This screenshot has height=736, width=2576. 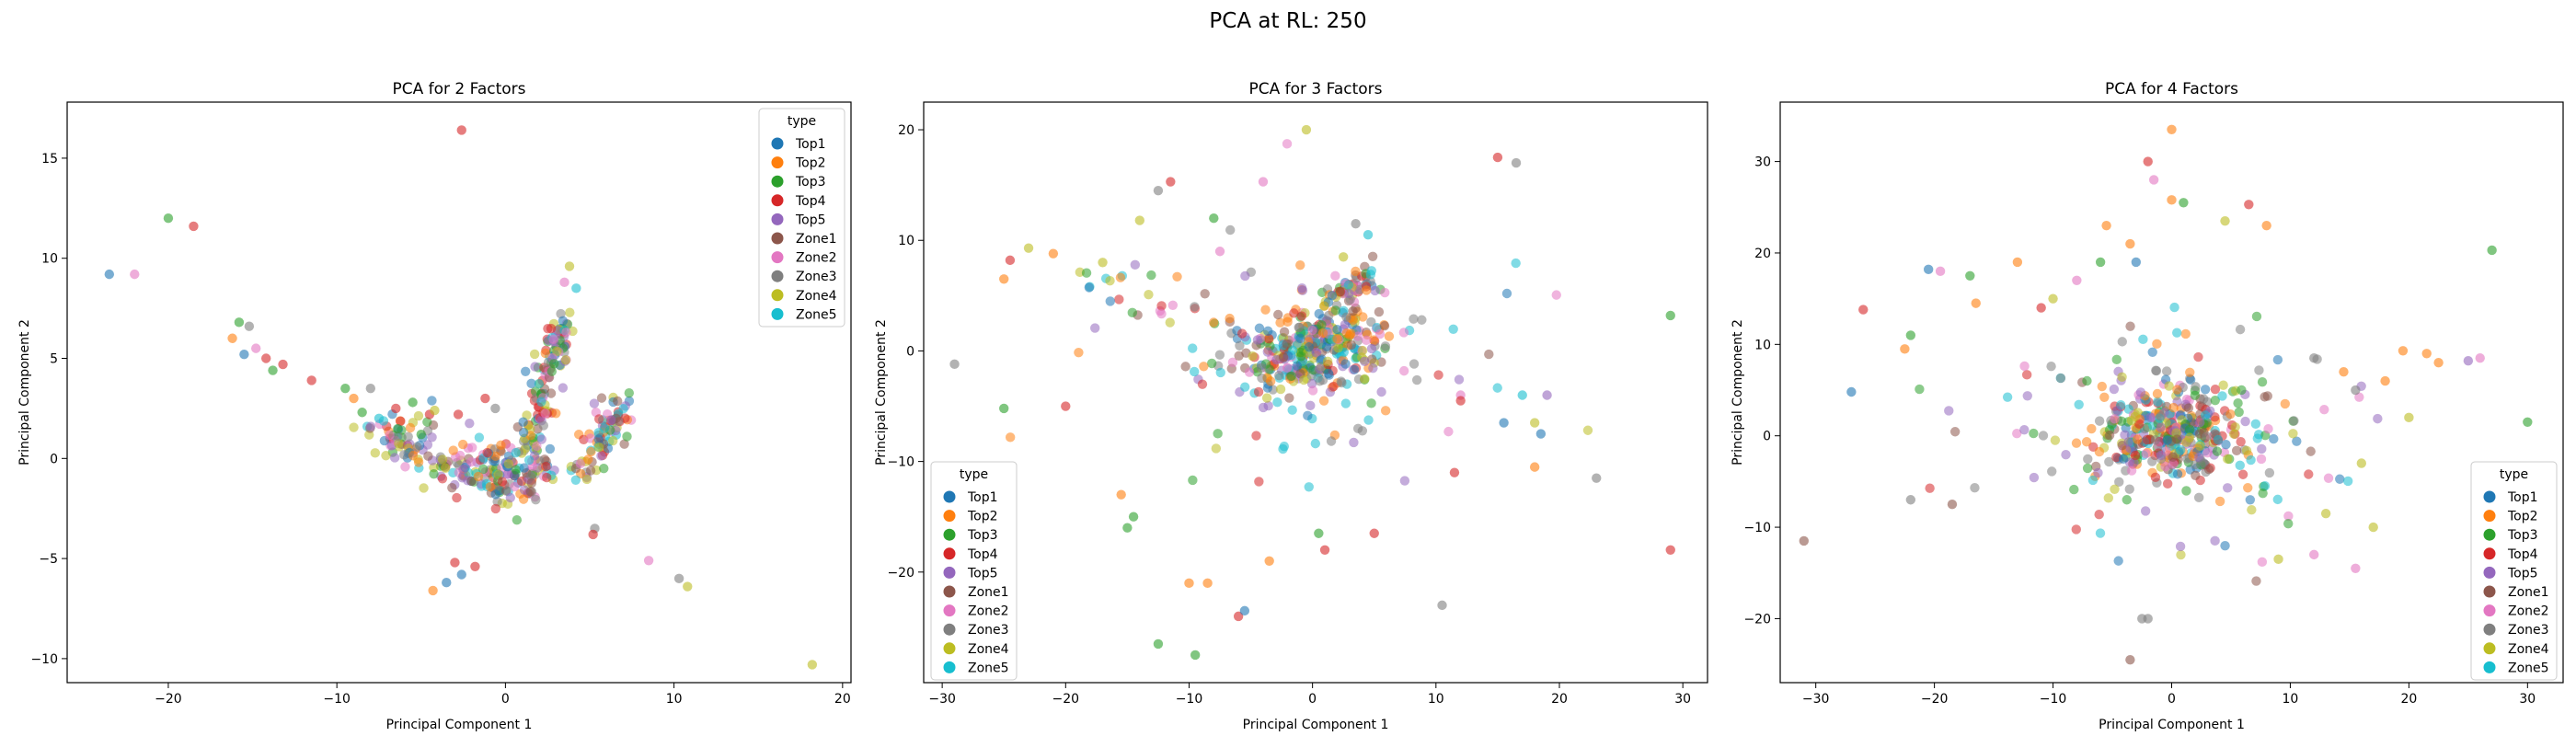 I want to click on y-tick-label: 0, so click(x=1767, y=437).